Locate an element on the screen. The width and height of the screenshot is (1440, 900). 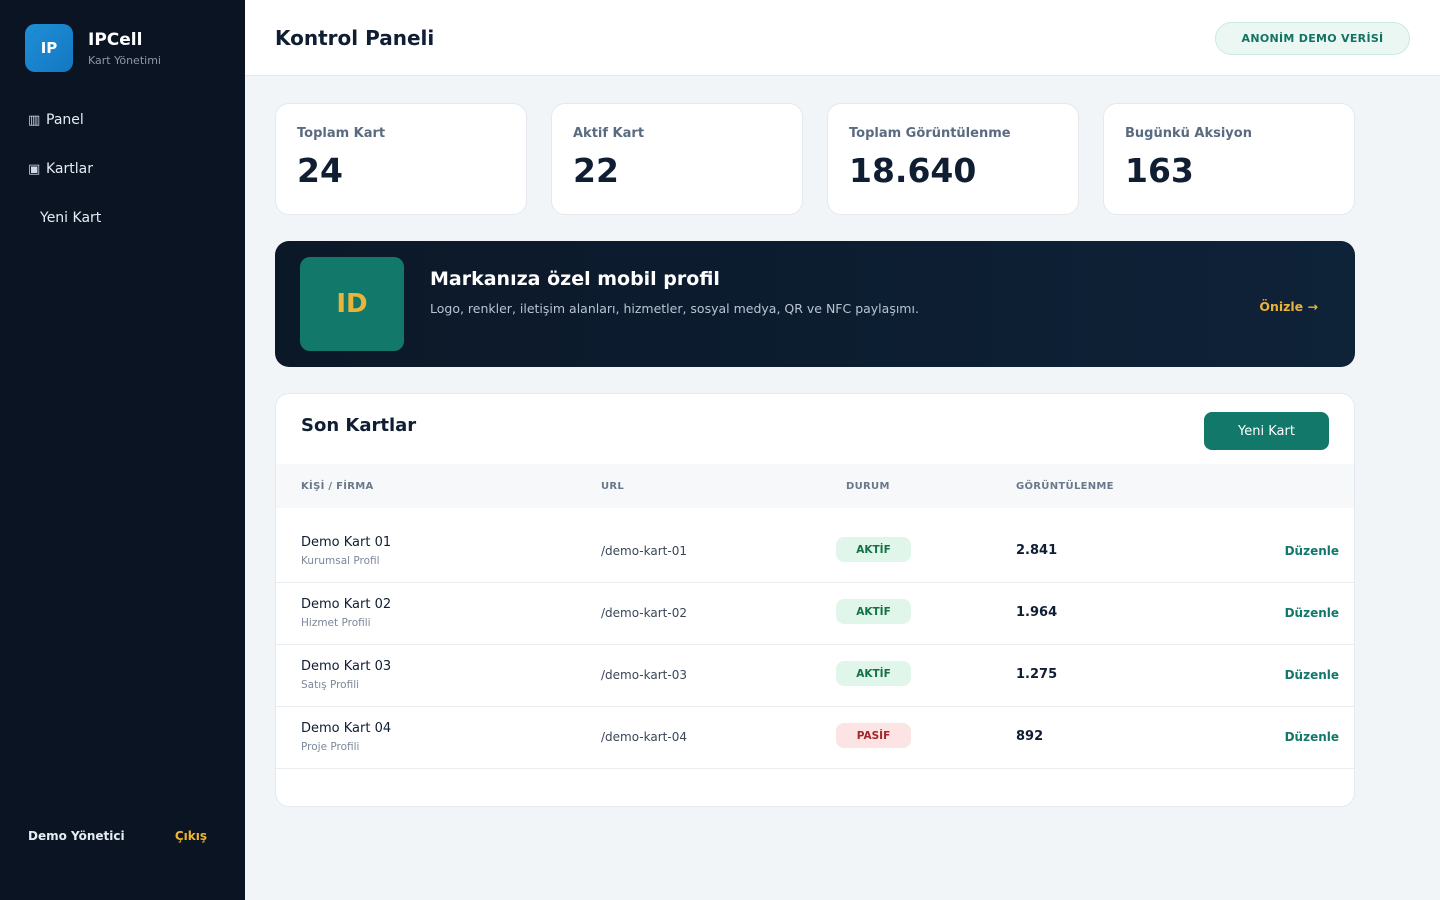
card-url: /demo-kart-04 is located at coordinates (644, 737).